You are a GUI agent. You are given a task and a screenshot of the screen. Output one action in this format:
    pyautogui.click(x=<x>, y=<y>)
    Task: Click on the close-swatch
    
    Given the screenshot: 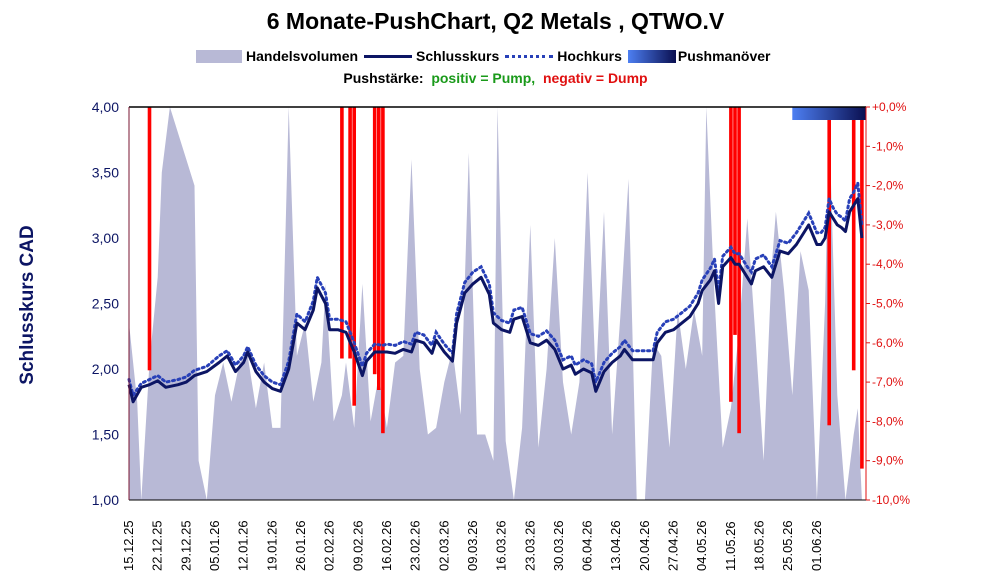 What is the action you would take?
    pyautogui.click(x=388, y=56)
    